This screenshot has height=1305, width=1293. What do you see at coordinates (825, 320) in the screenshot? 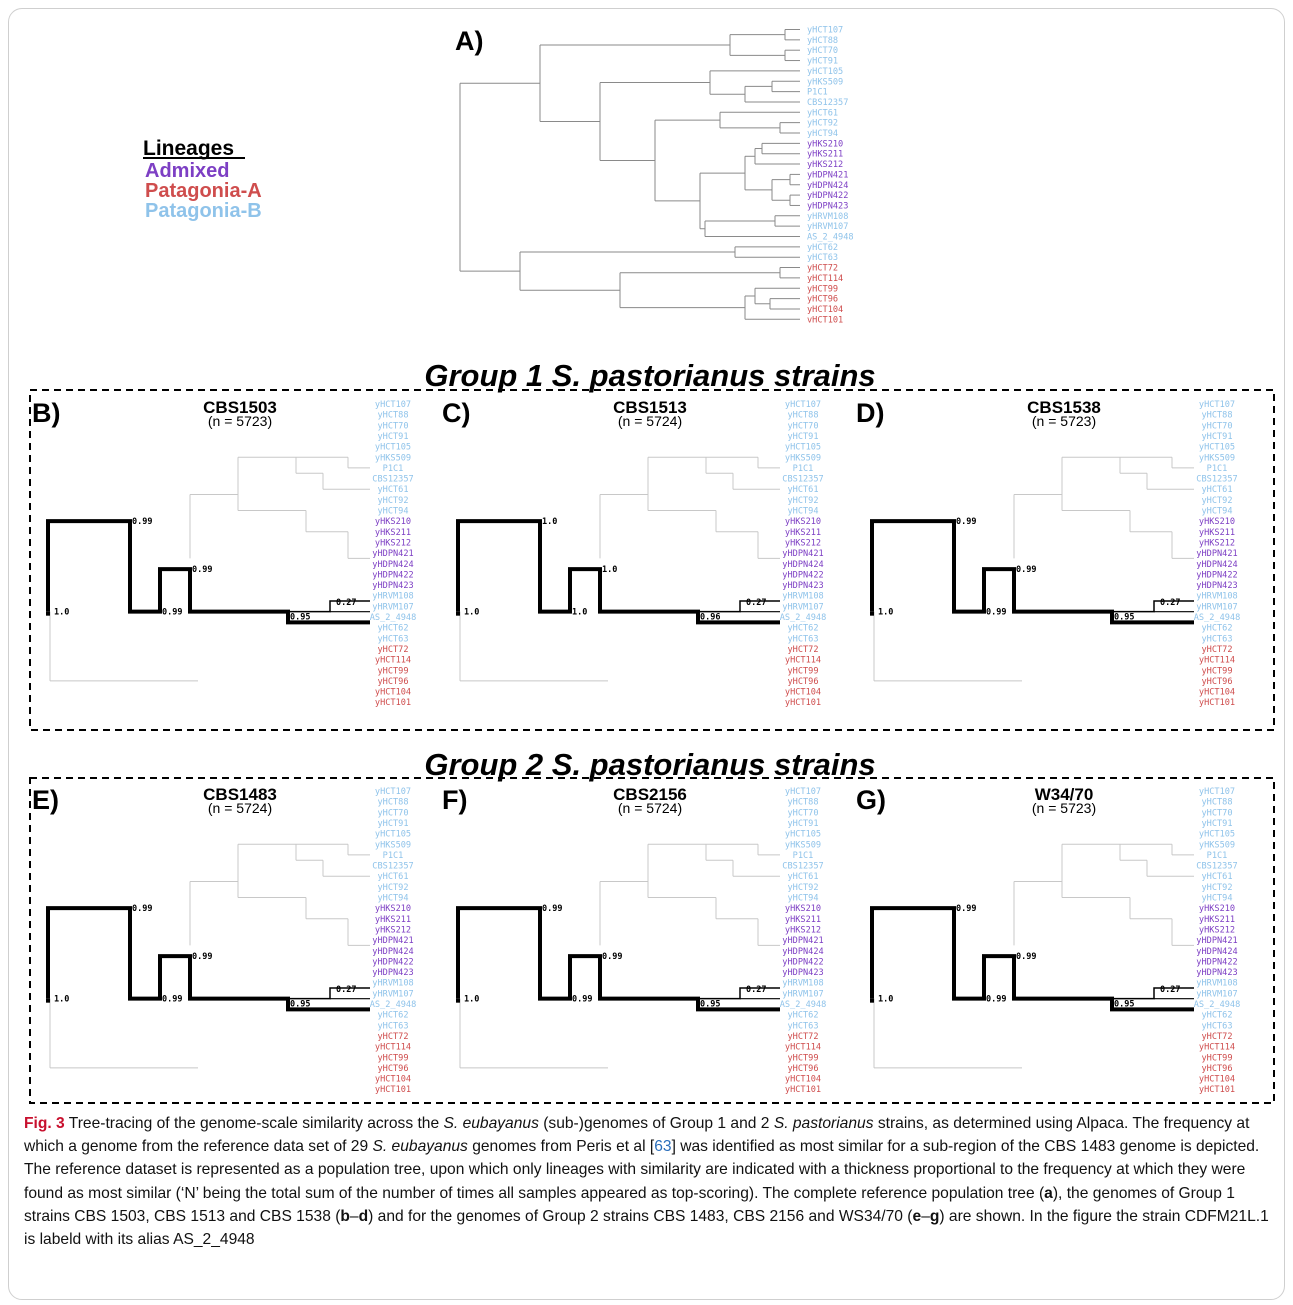
I see `tree-leaf-label: vHCT101` at bounding box center [825, 320].